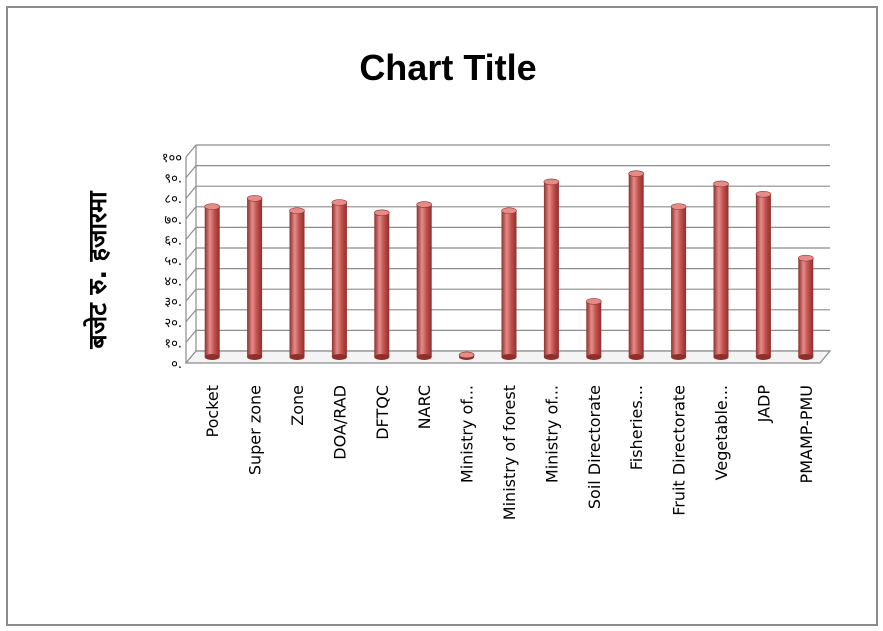  I want to click on x-tick-label: Super zone, so click(255, 430).